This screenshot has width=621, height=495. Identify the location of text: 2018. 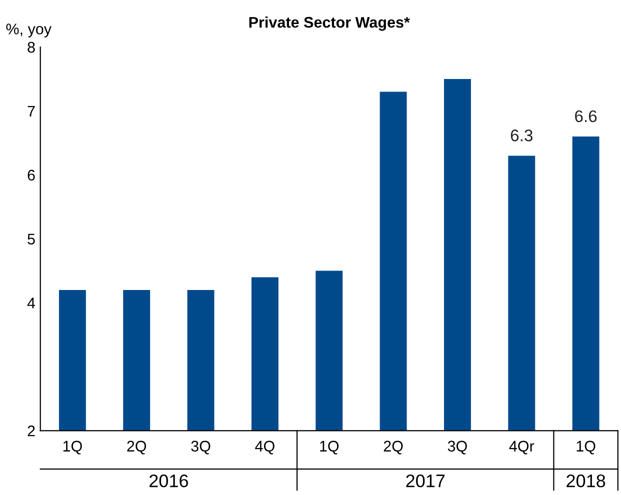
(586, 481).